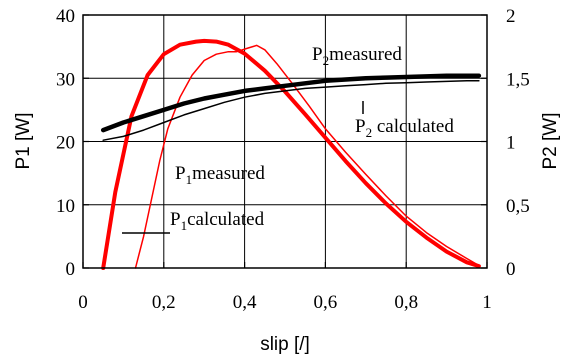  What do you see at coordinates (226, 219) in the screenshot?
I see `p1-calculated-label-rest: calculated` at bounding box center [226, 219].